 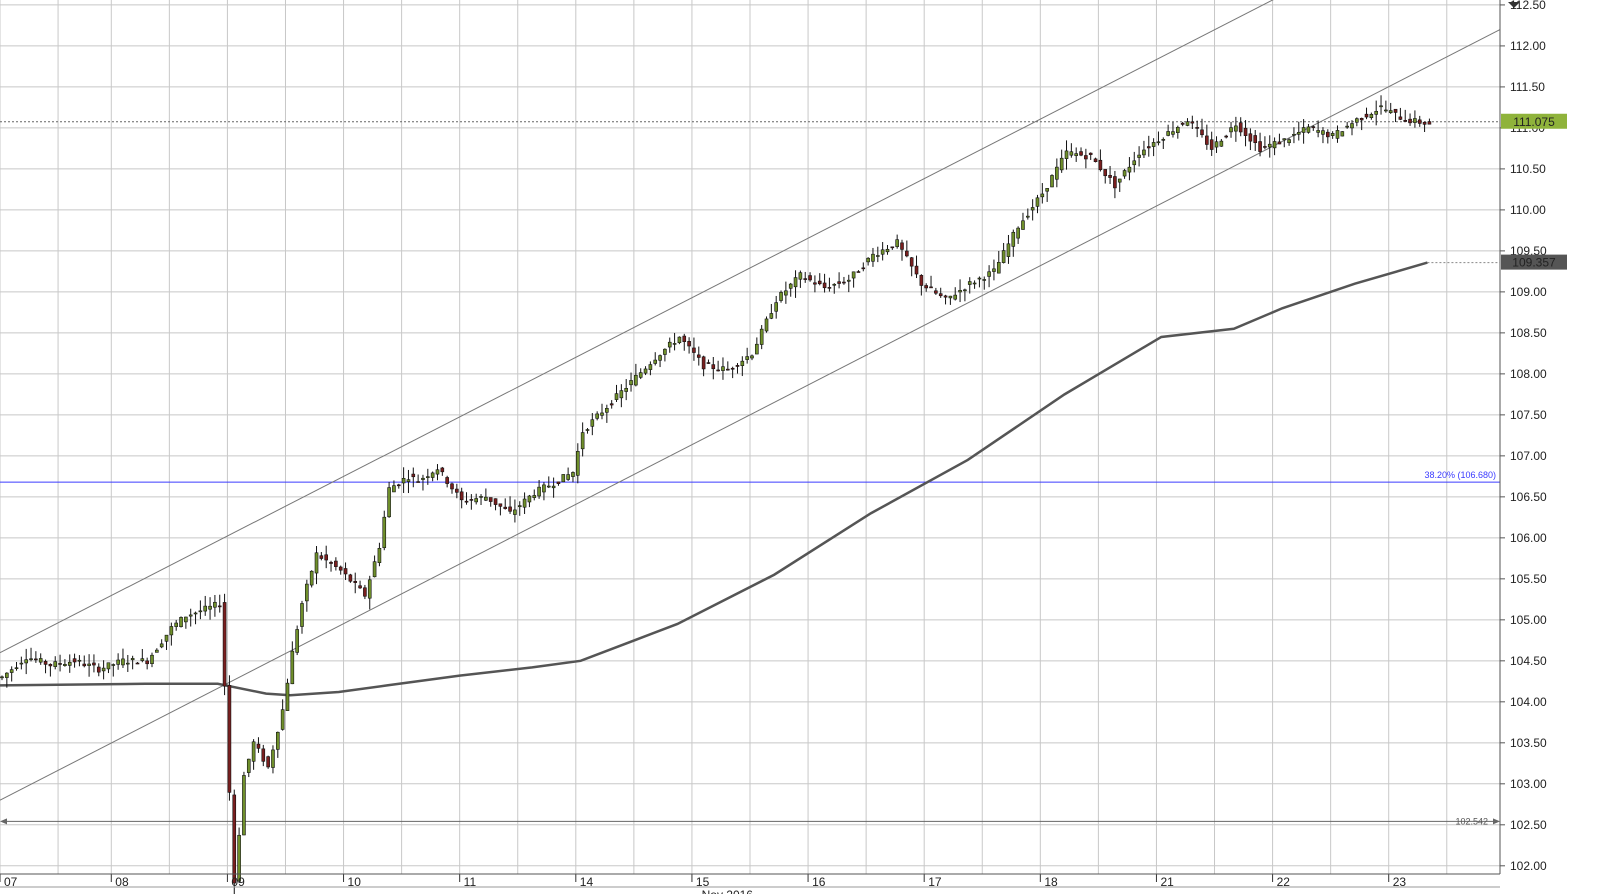 What do you see at coordinates (1528, 415) in the screenshot?
I see `y-tick-label: 107.50` at bounding box center [1528, 415].